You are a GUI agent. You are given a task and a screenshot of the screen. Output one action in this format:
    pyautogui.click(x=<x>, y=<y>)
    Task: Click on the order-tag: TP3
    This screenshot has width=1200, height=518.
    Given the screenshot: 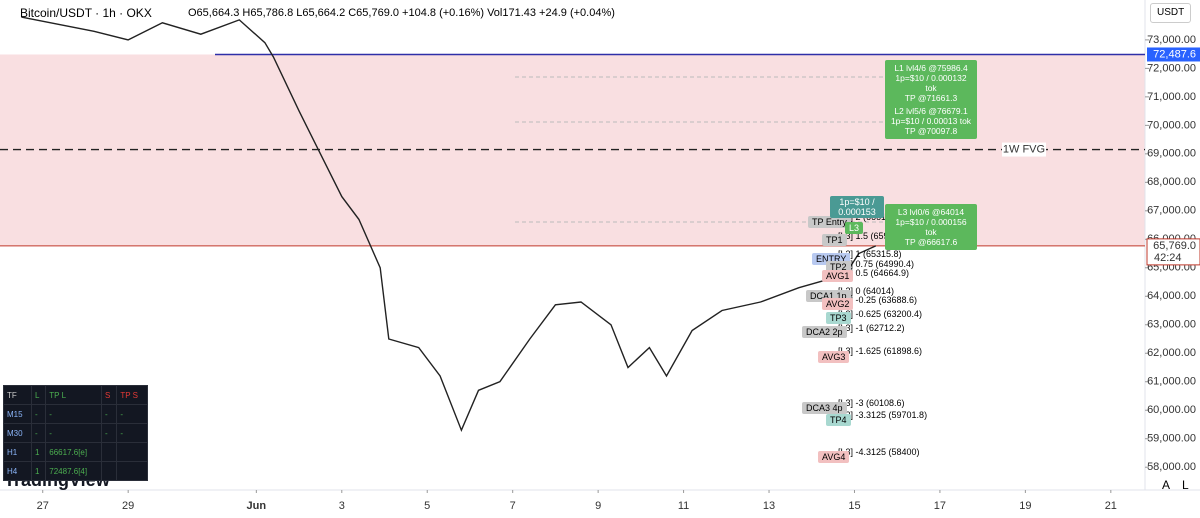 What is the action you would take?
    pyautogui.click(x=838, y=318)
    